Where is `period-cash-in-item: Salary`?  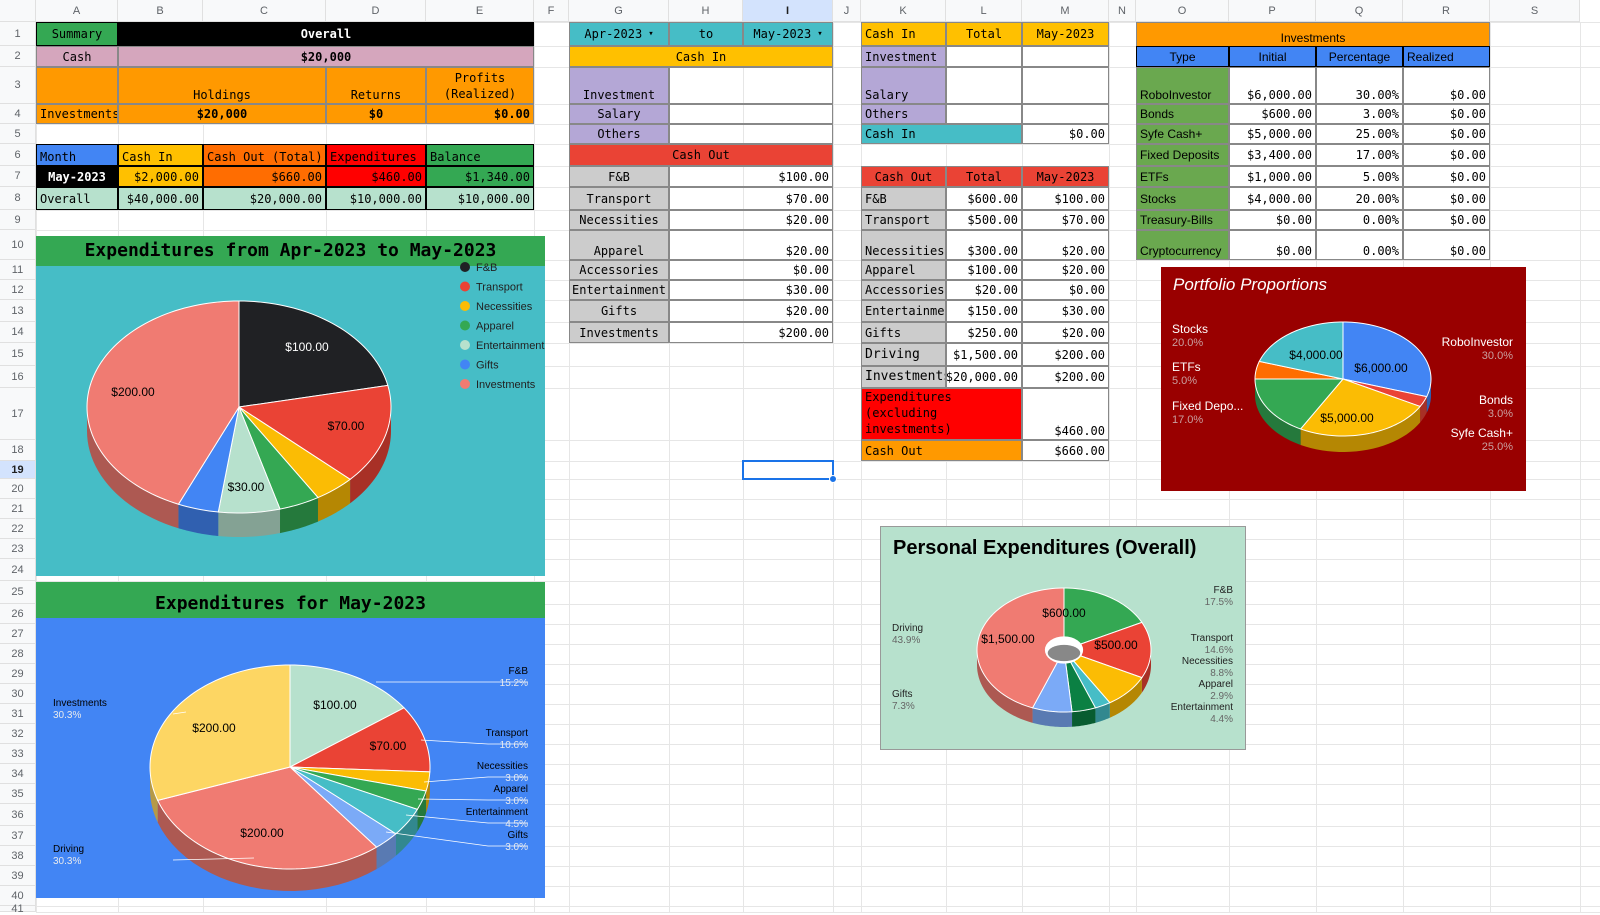
period-cash-in-item: Salary is located at coordinates (619, 114).